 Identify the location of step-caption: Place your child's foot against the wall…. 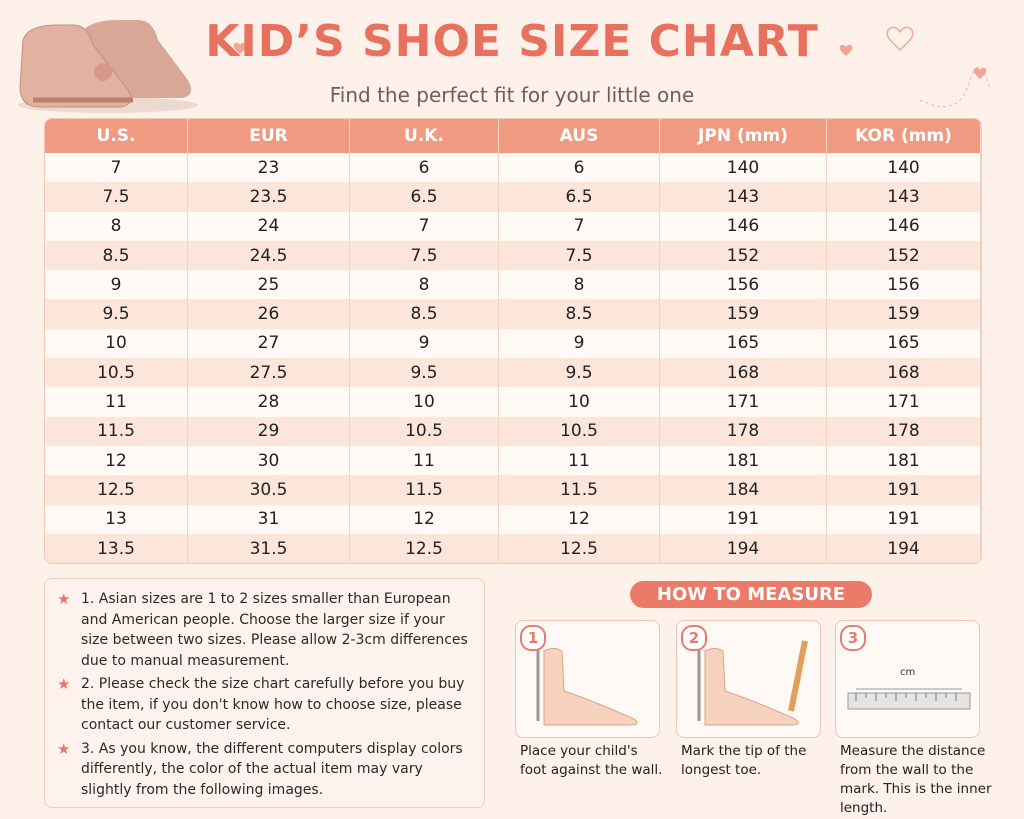
(591, 760).